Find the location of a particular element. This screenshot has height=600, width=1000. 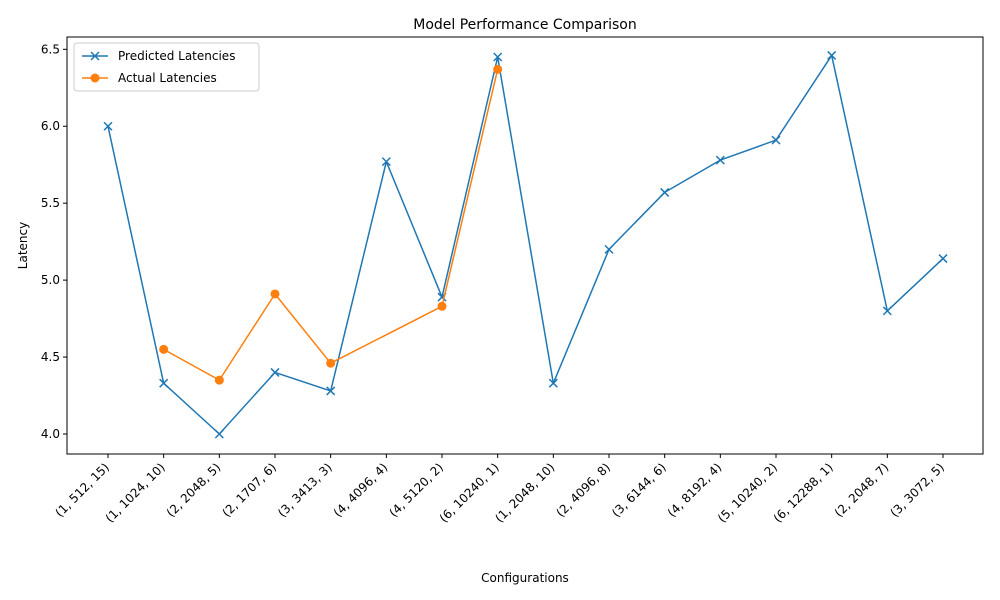

legend: Predicted Latencies Actual Latencies is located at coordinates (166, 67).